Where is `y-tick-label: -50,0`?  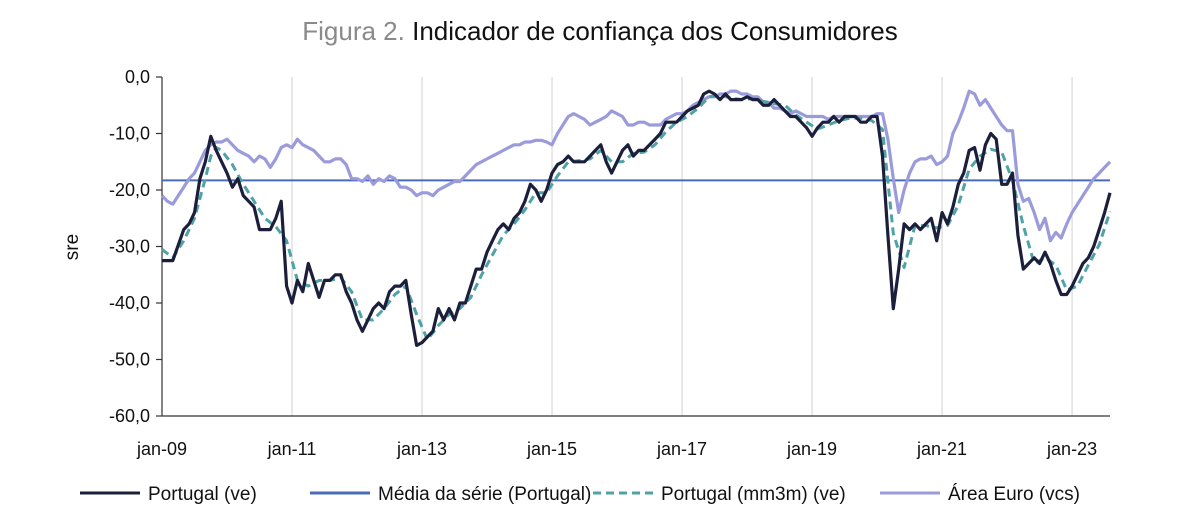 y-tick-label: -50,0 is located at coordinates (129, 360).